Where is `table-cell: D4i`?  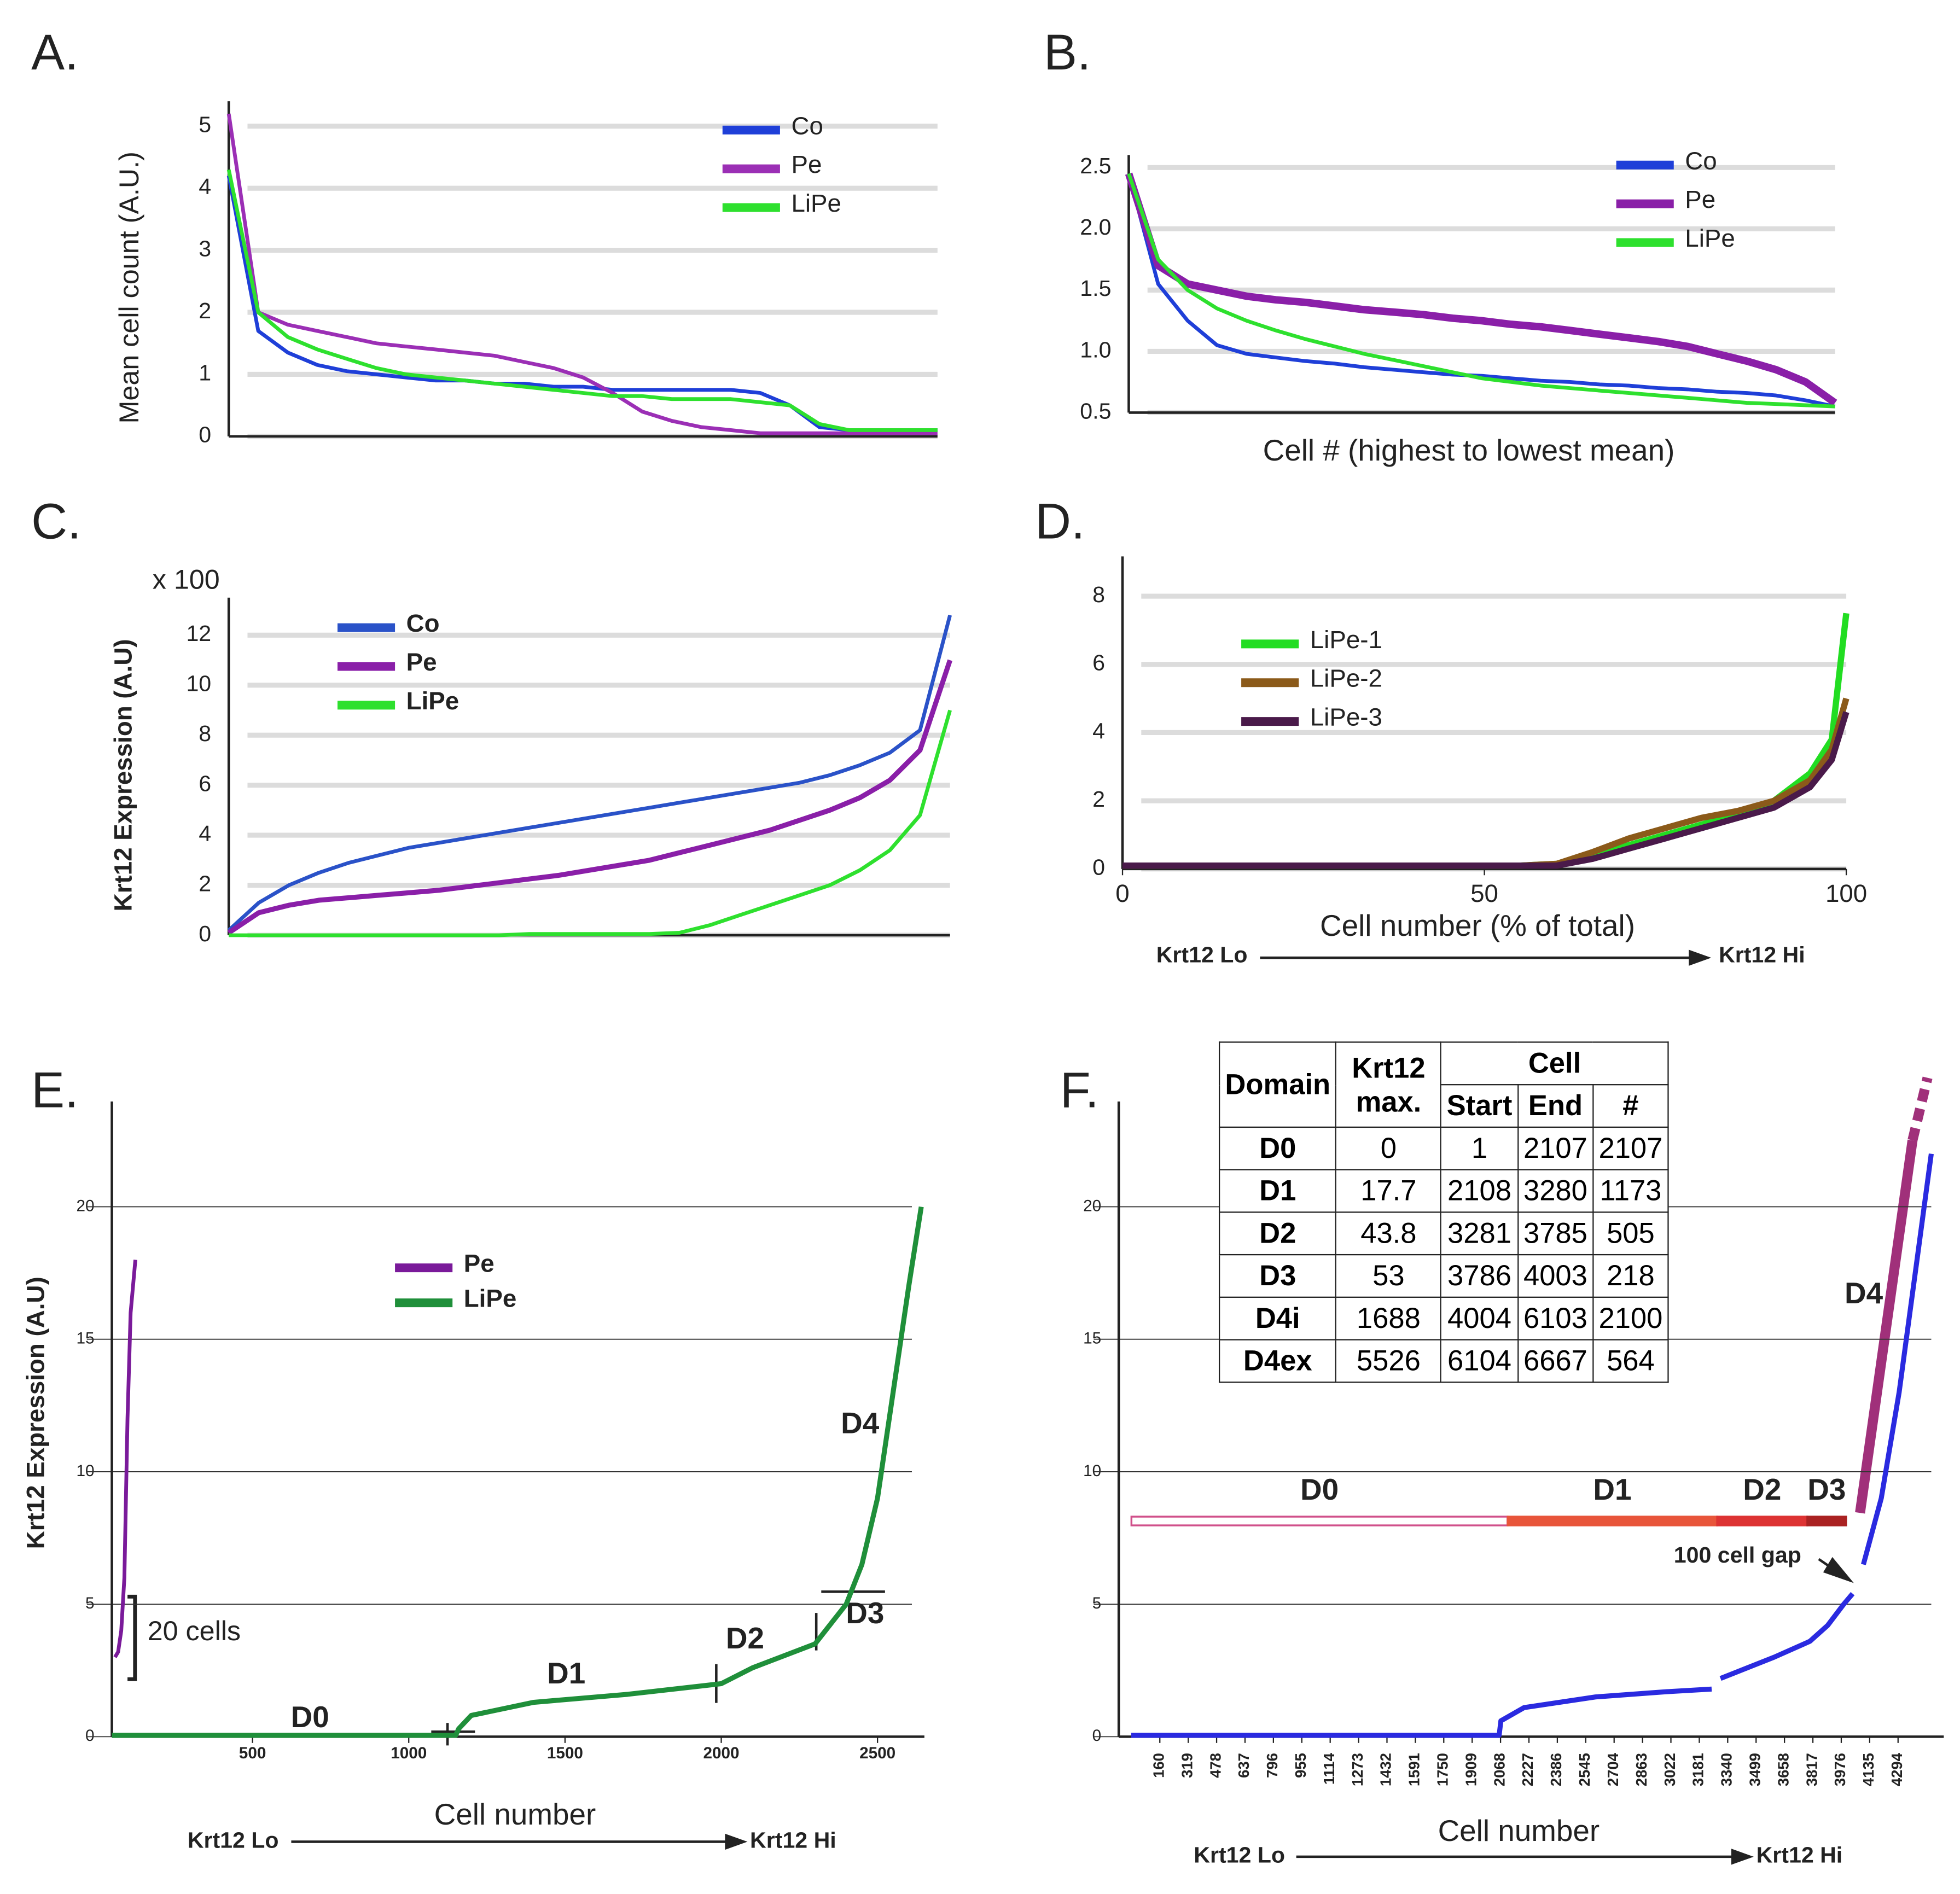
table-cell: D4i is located at coordinates (1277, 1318).